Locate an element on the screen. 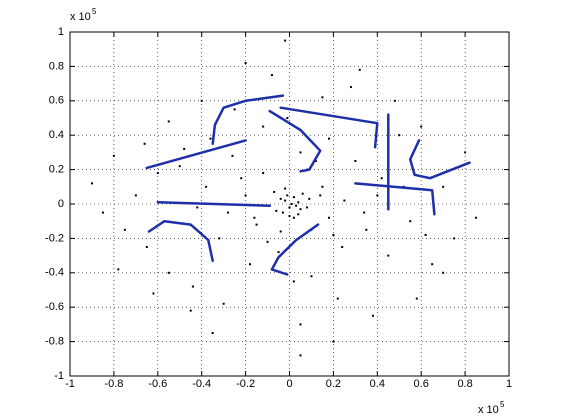 The image size is (561, 420). y-tick-label: 0.8 is located at coordinates (56, 66).